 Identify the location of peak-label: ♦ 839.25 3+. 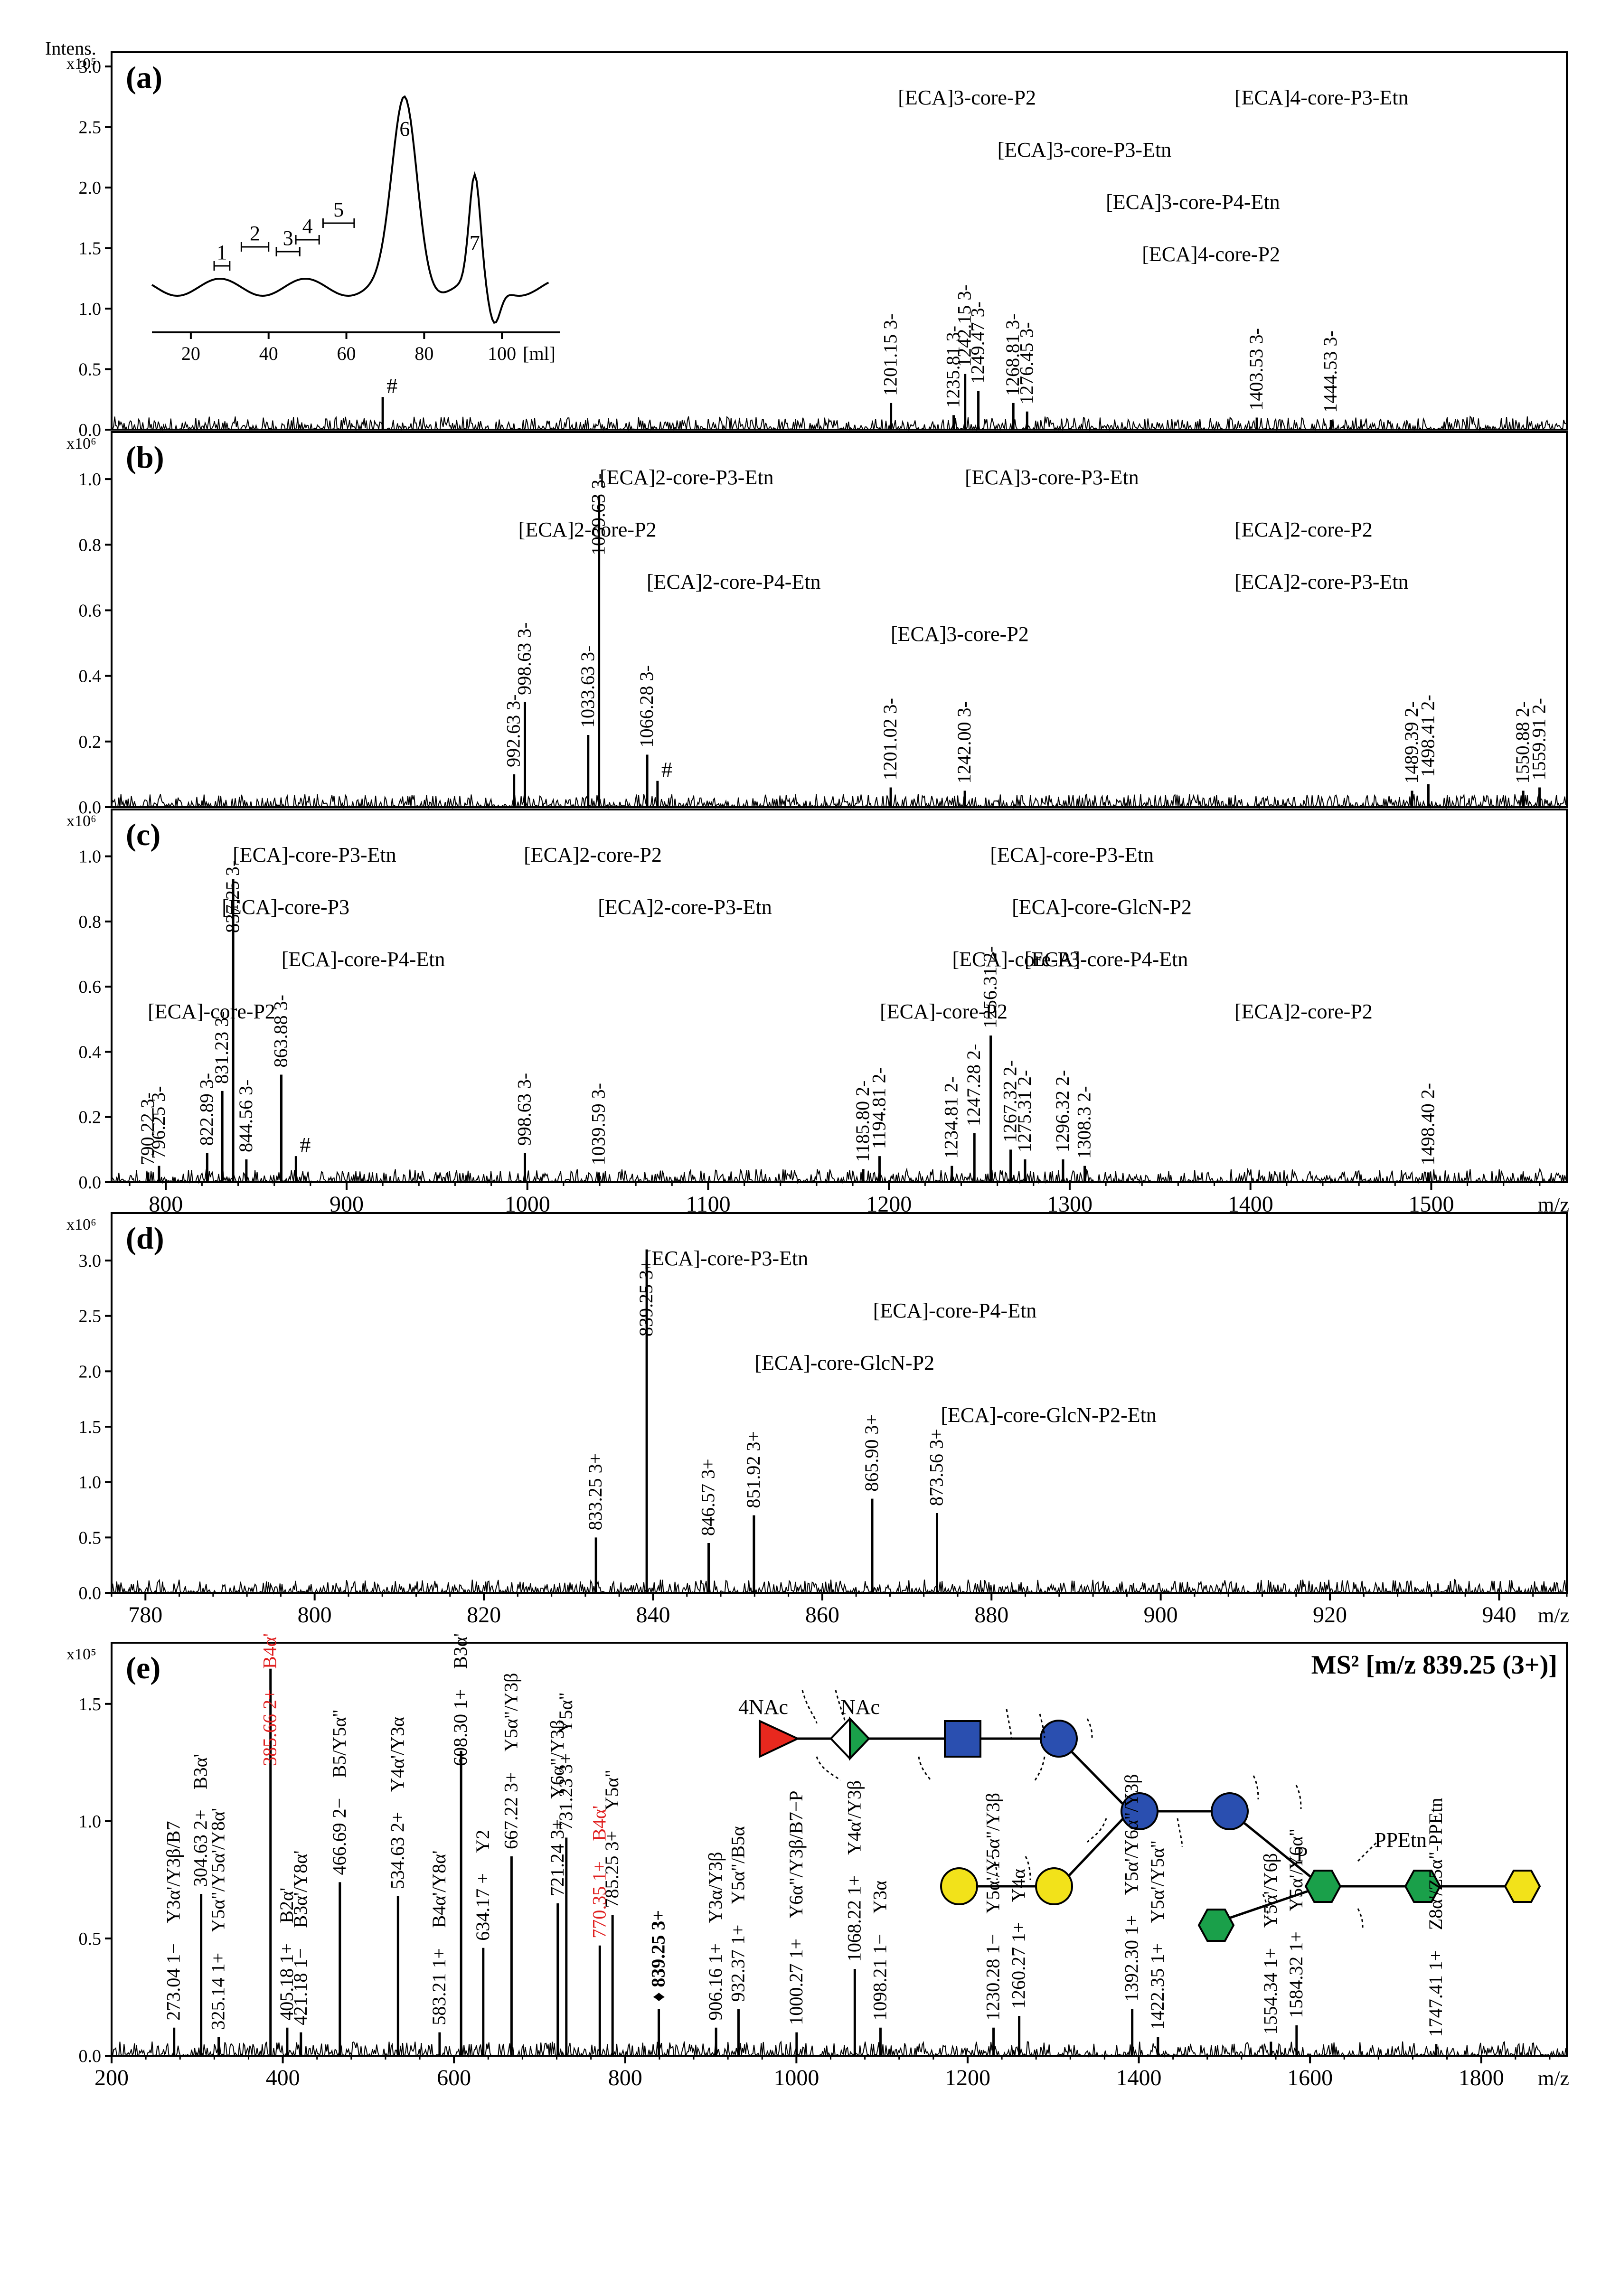
(659, 1956).